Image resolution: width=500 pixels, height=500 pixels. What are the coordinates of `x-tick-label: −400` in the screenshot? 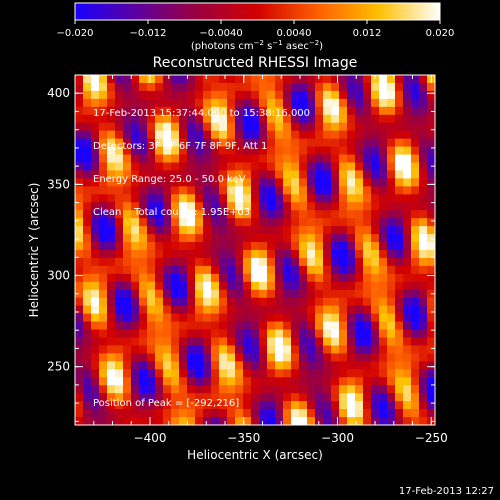 It's located at (150, 438).